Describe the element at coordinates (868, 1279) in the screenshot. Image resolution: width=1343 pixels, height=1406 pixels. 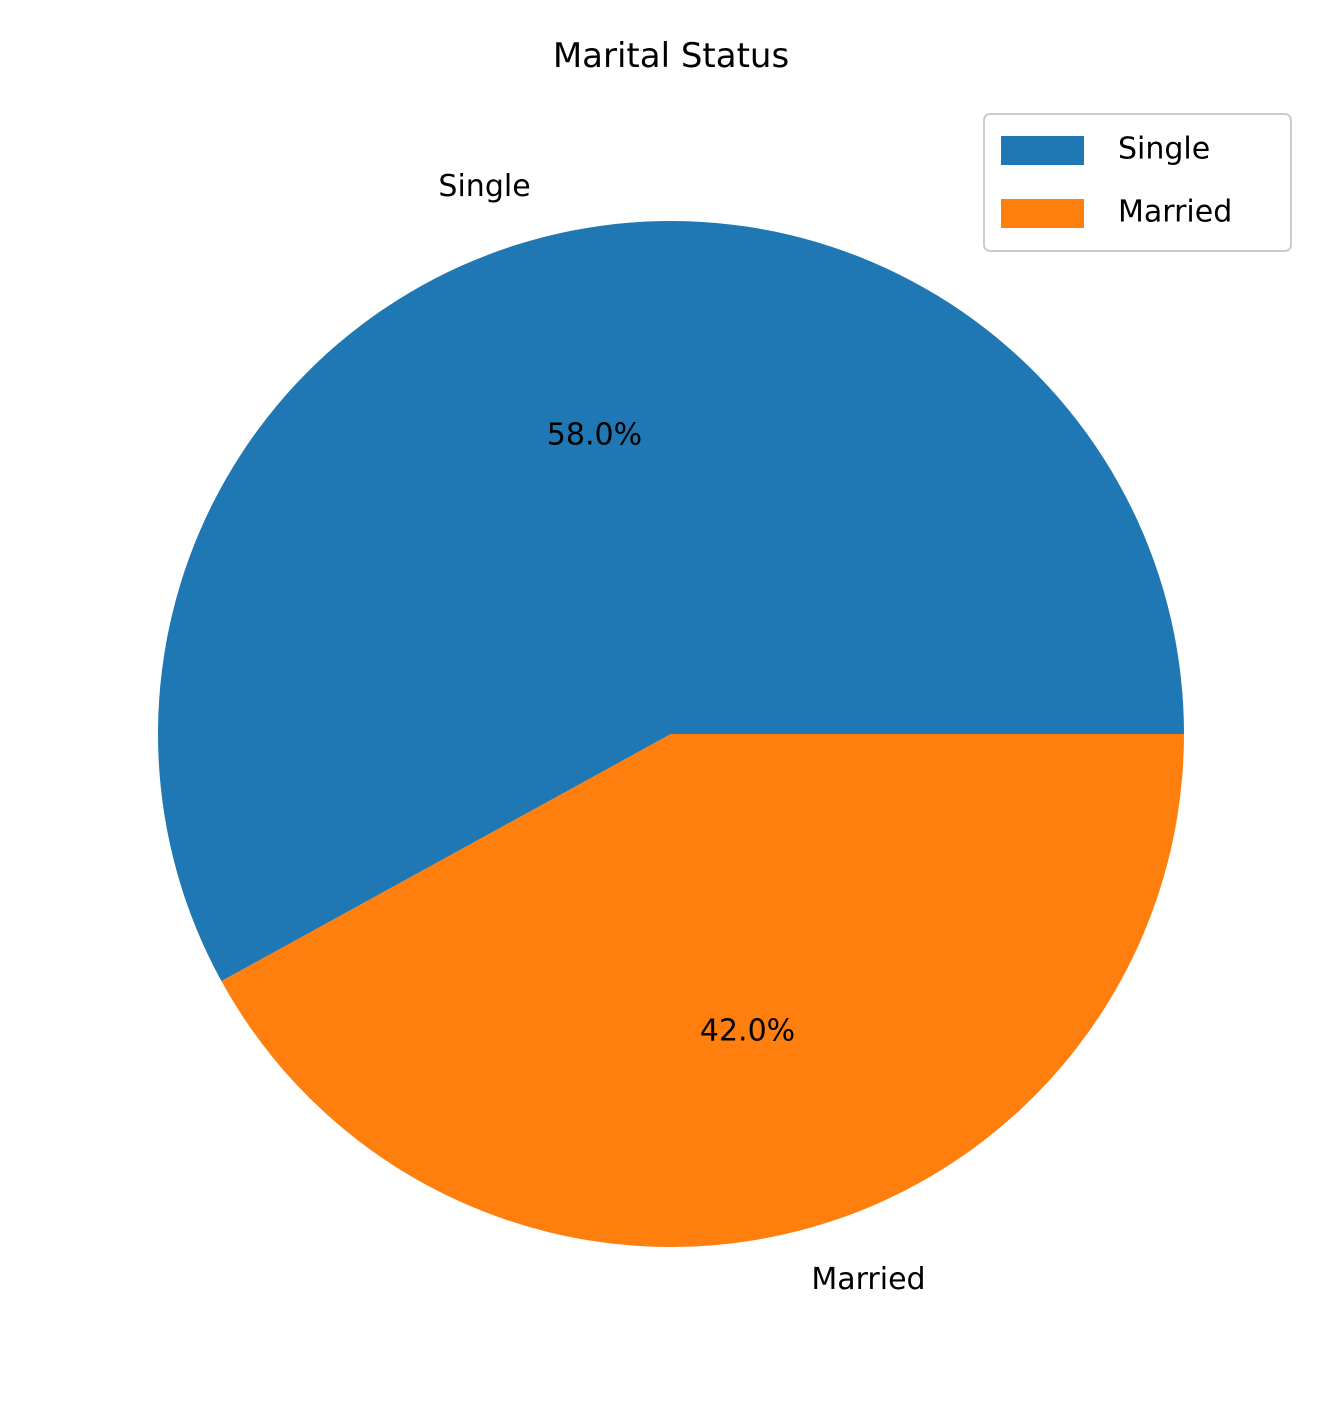
I see `pie-label-married: Married` at that location.